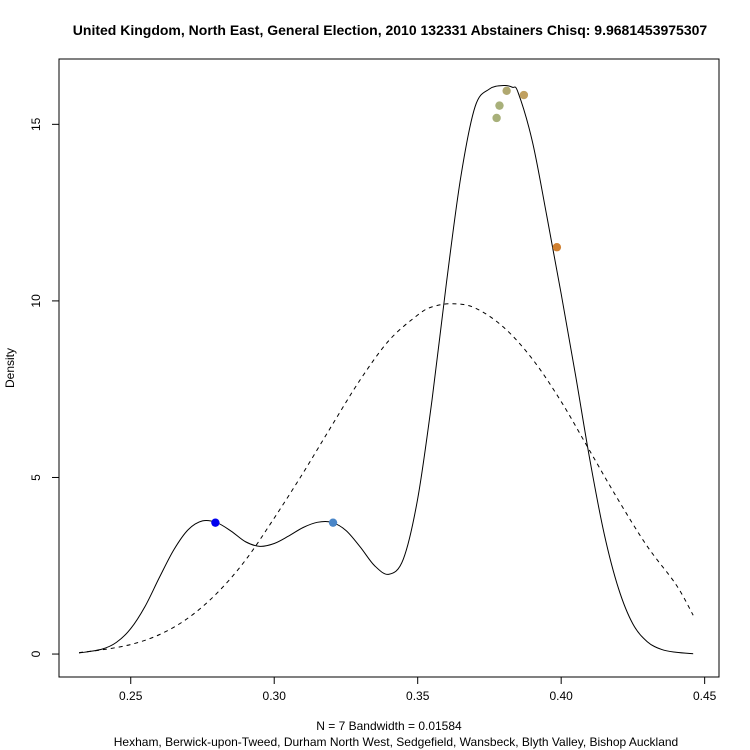 This screenshot has width=750, height=750. Describe the element at coordinates (389, 726) in the screenshot. I see `x-axis-label-line1: N = 7 Bandwidth = 0.01584` at that location.